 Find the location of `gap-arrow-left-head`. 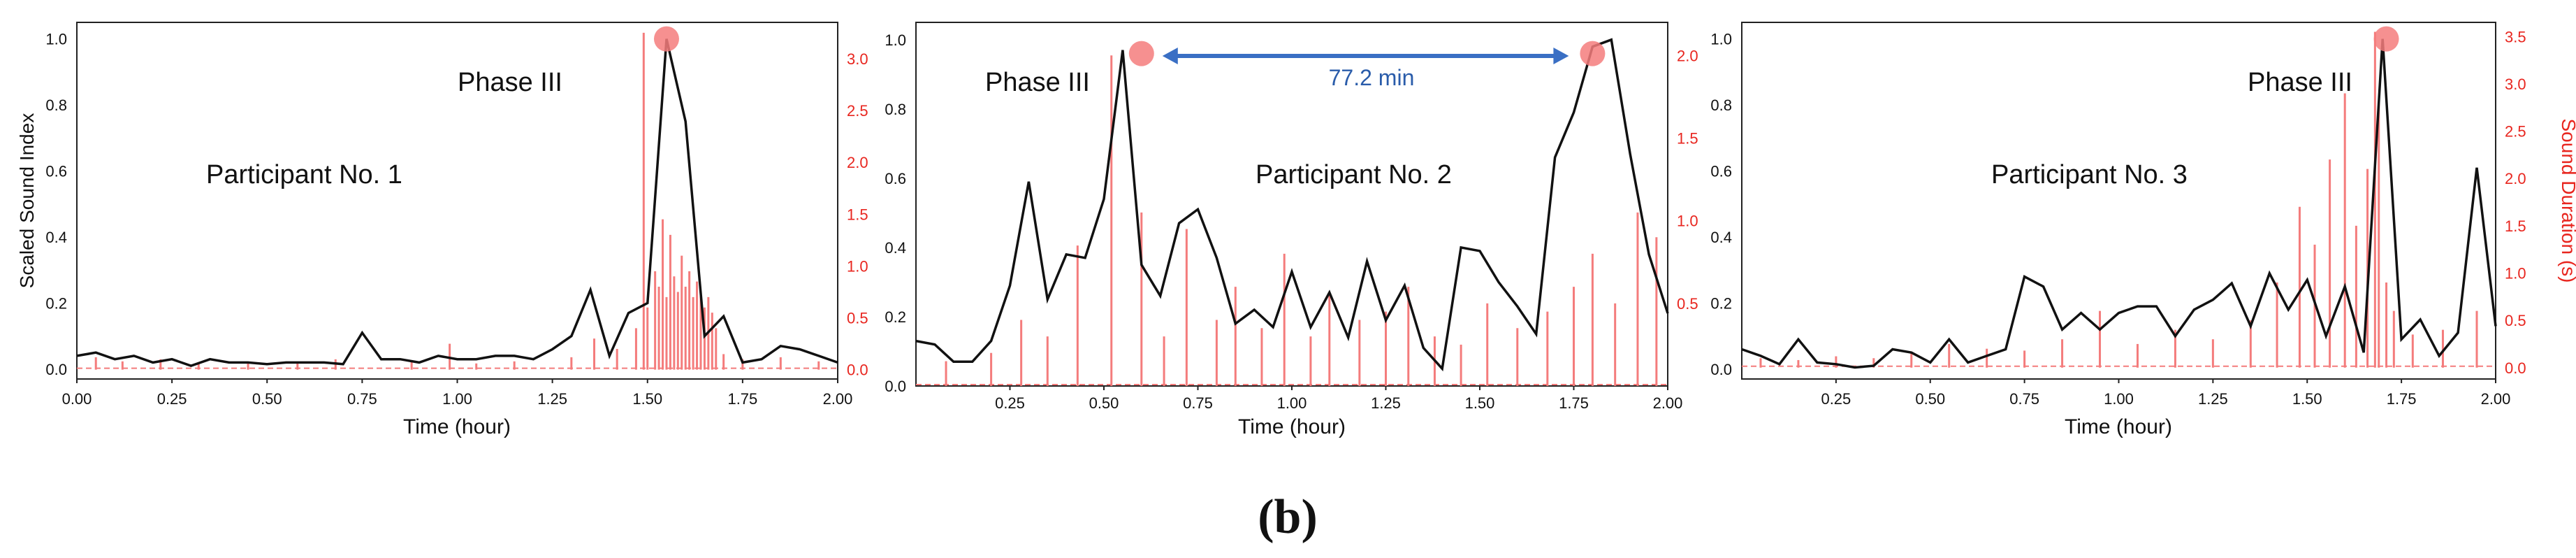

gap-arrow-left-head is located at coordinates (1170, 56).